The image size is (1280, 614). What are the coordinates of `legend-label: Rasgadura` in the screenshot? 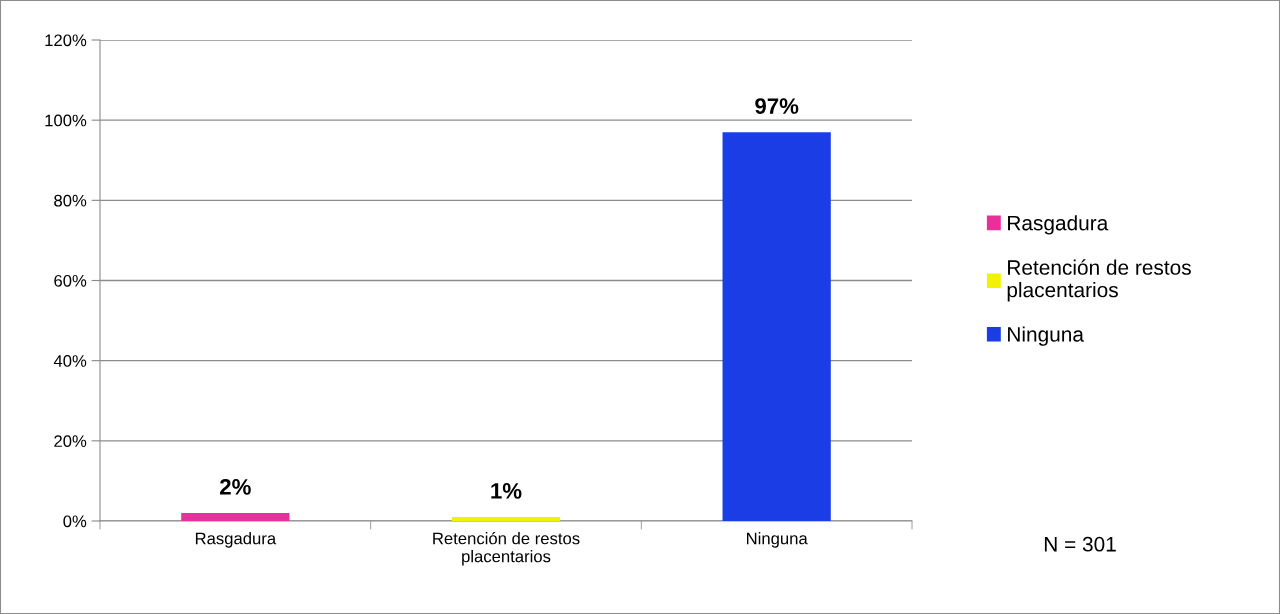 It's located at (1058, 225).